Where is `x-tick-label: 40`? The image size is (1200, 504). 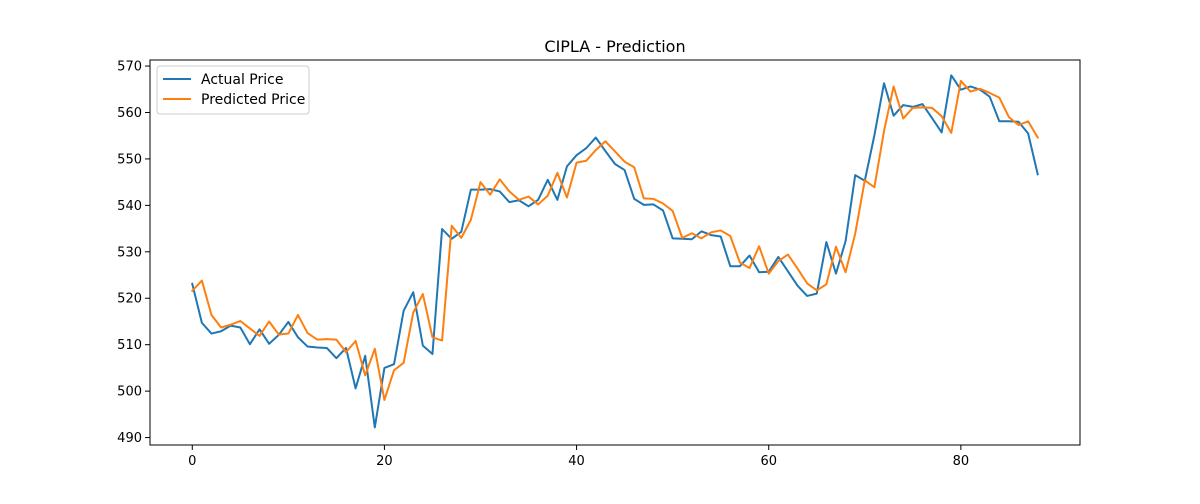 x-tick-label: 40 is located at coordinates (576, 461).